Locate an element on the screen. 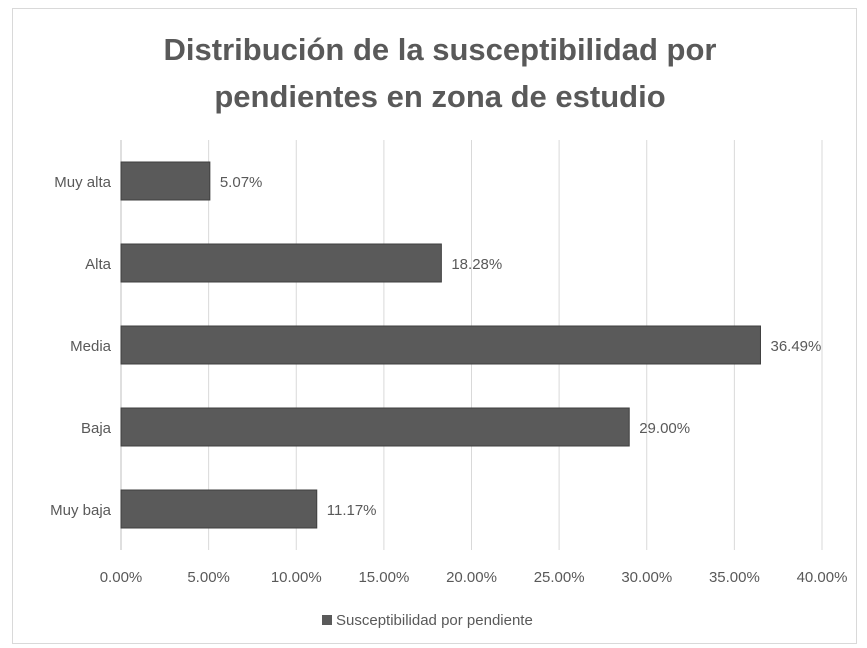 Image resolution: width=867 pixels, height=648 pixels. x-tick-label: 25.00% is located at coordinates (559, 577).